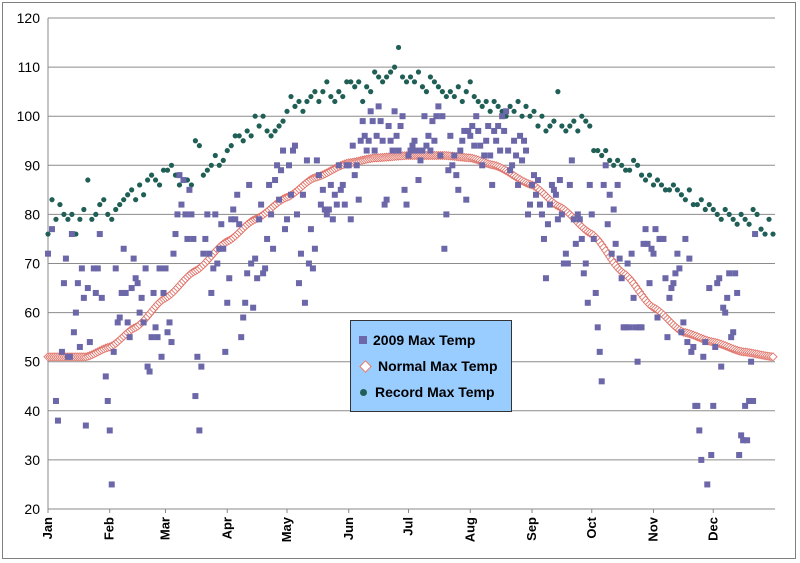 This screenshot has width=800, height=563. Describe the element at coordinates (435, 392) in the screenshot. I see `legend-label-record: Record Max Temp` at that location.